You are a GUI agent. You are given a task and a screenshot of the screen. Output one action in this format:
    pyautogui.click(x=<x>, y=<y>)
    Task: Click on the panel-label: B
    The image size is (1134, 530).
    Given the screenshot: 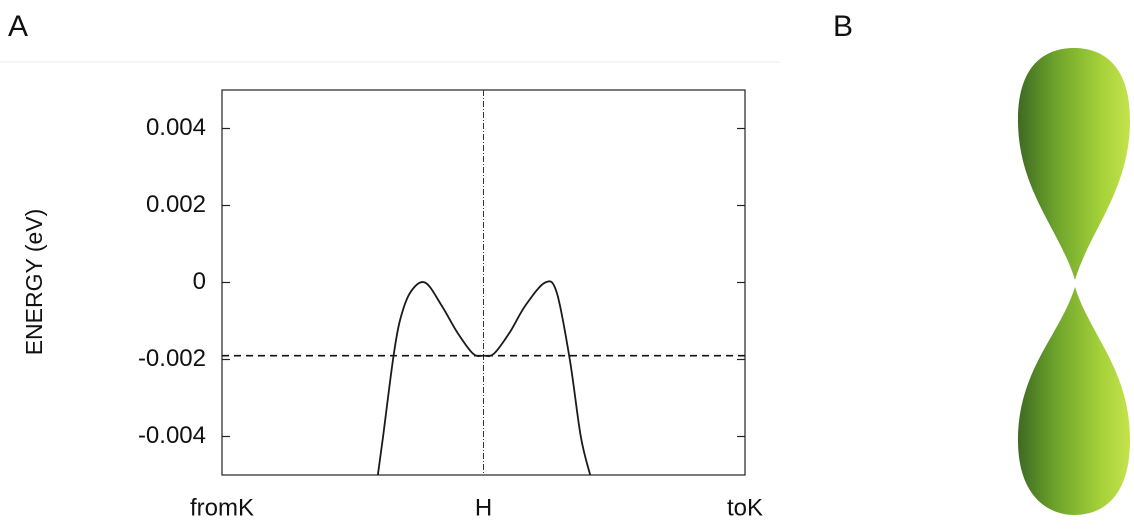 What is the action you would take?
    pyautogui.click(x=843, y=26)
    